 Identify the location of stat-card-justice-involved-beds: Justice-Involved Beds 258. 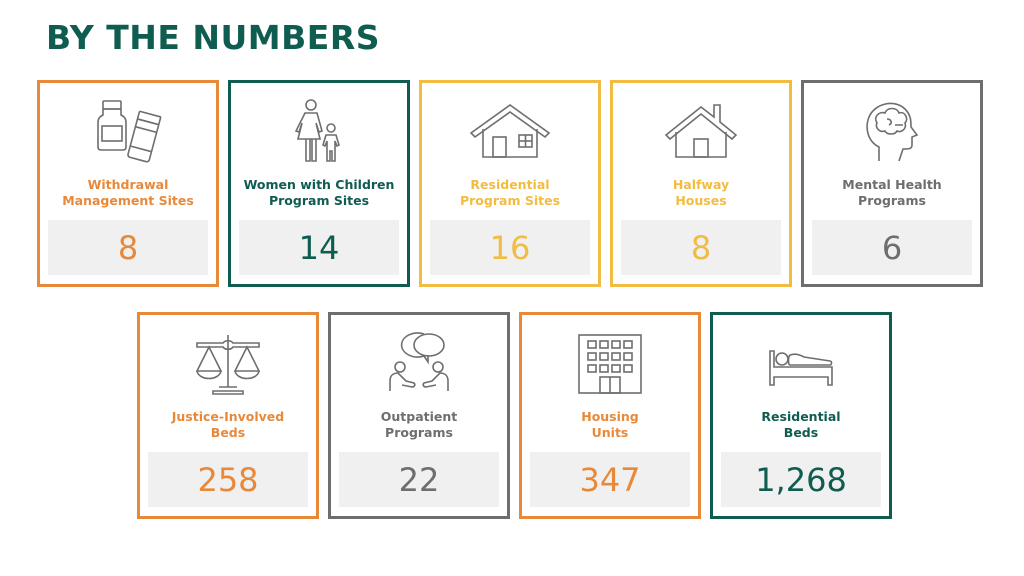
(228, 415).